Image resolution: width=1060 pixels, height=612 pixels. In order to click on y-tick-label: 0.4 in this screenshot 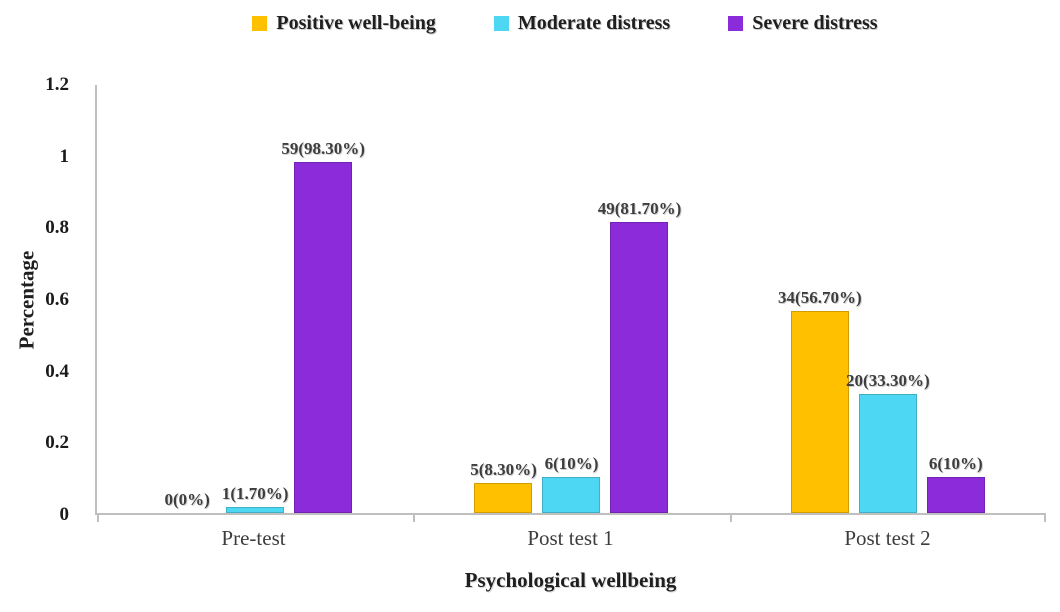, I will do `click(57, 371)`.